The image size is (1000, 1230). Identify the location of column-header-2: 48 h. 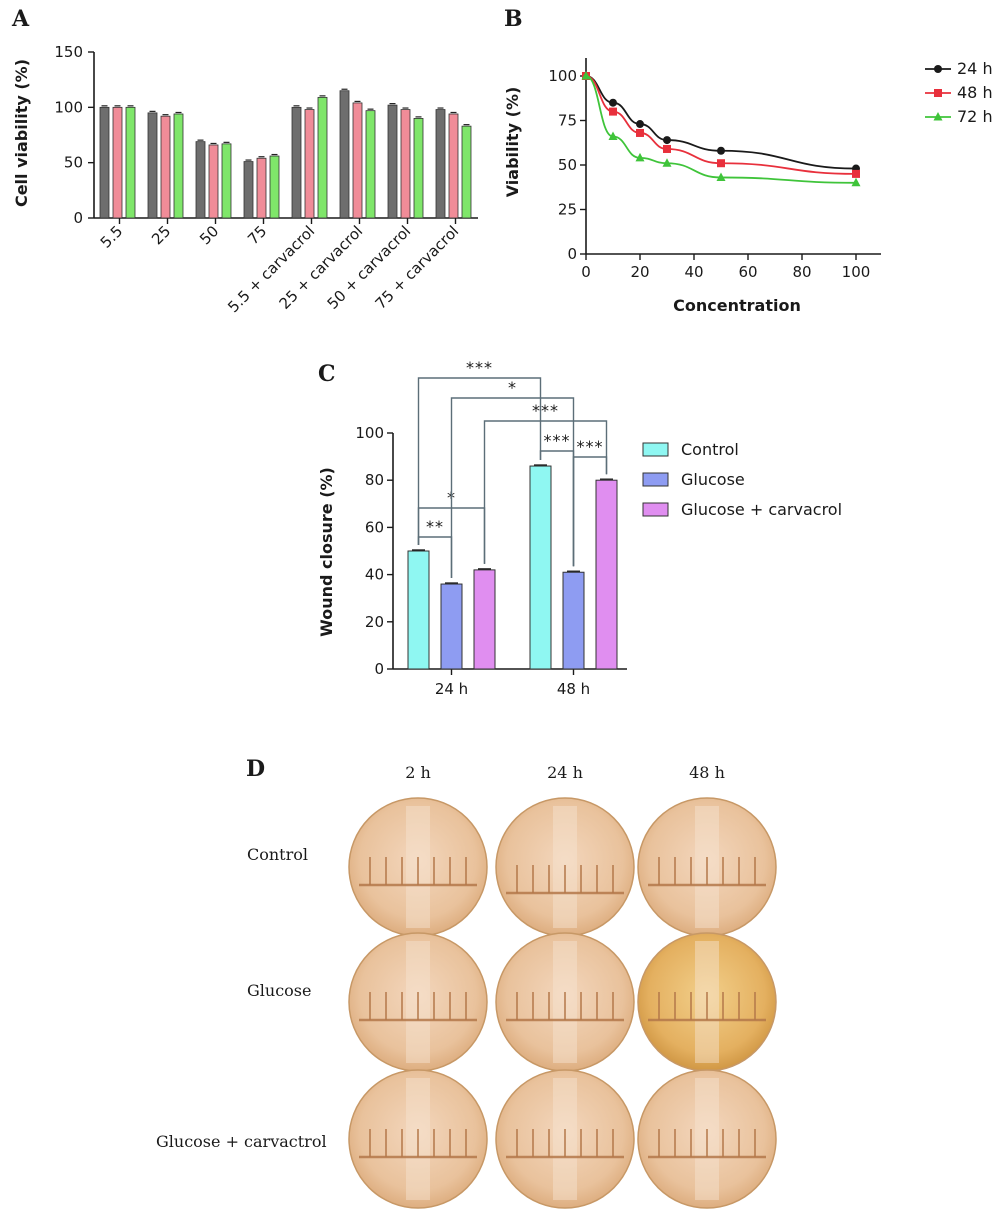
(707, 772).